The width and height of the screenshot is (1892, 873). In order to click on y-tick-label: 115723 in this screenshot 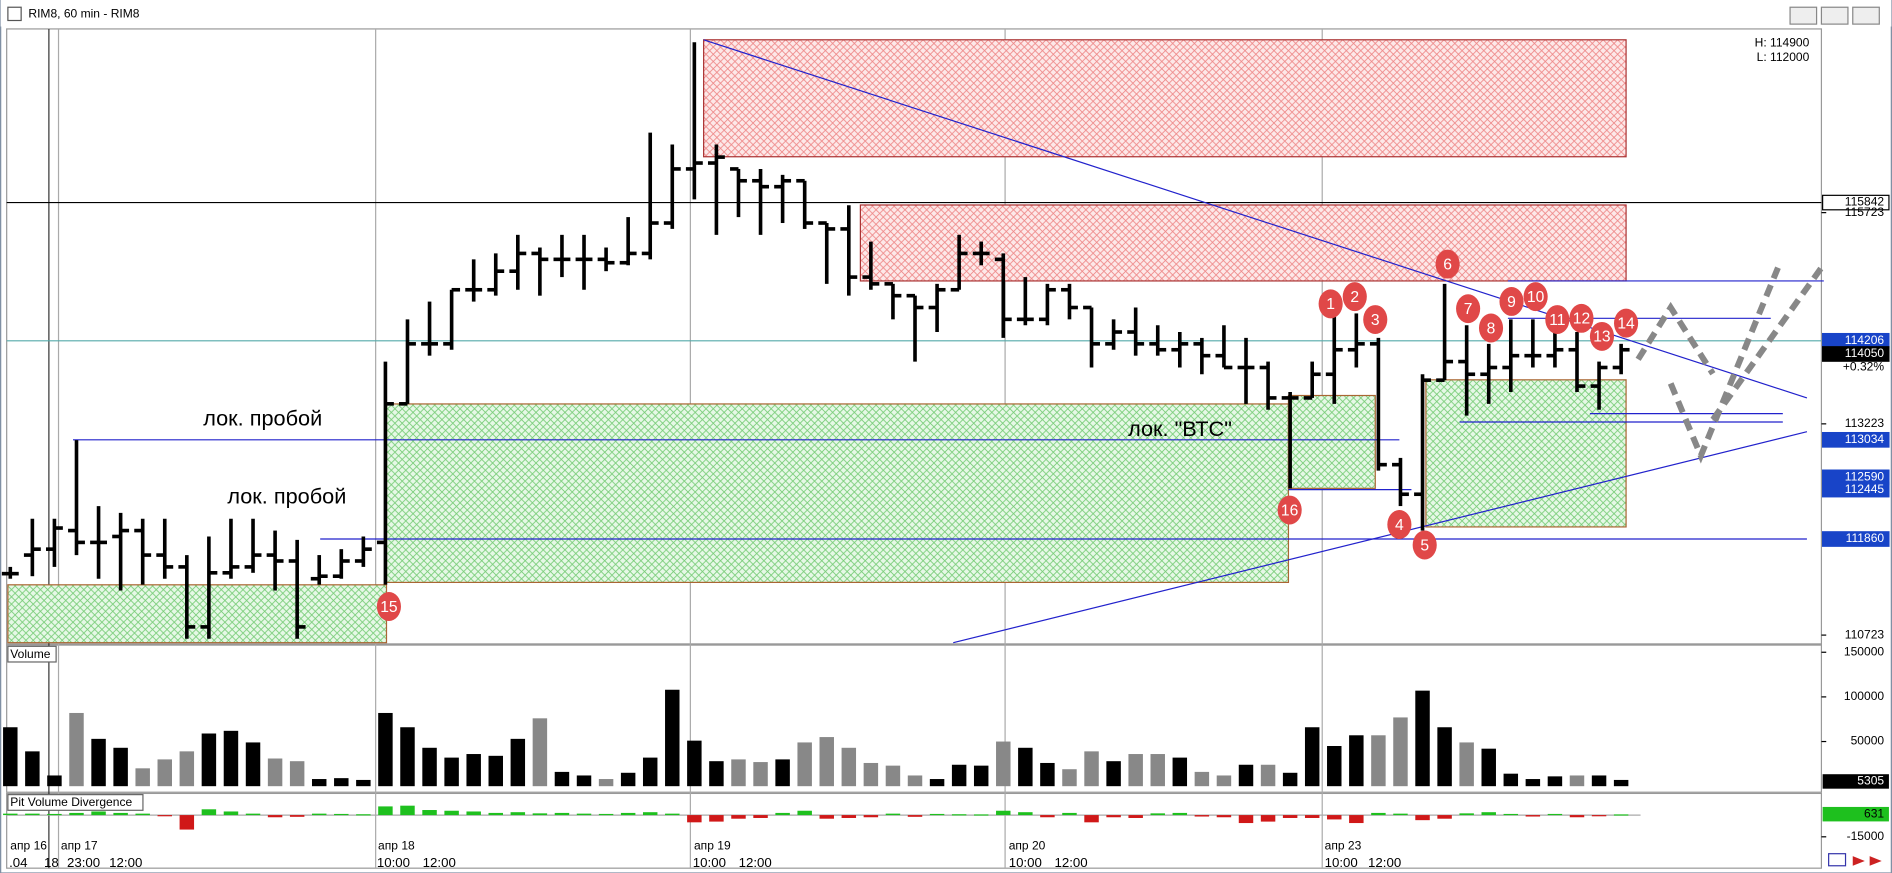, I will do `click(1865, 212)`.